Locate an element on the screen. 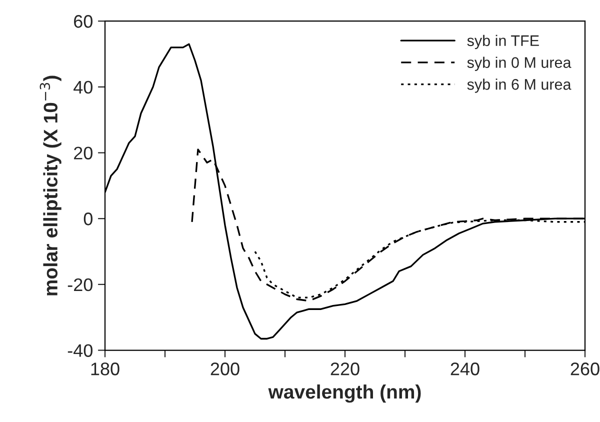  legend-label: syb in TFE is located at coordinates (503, 42).